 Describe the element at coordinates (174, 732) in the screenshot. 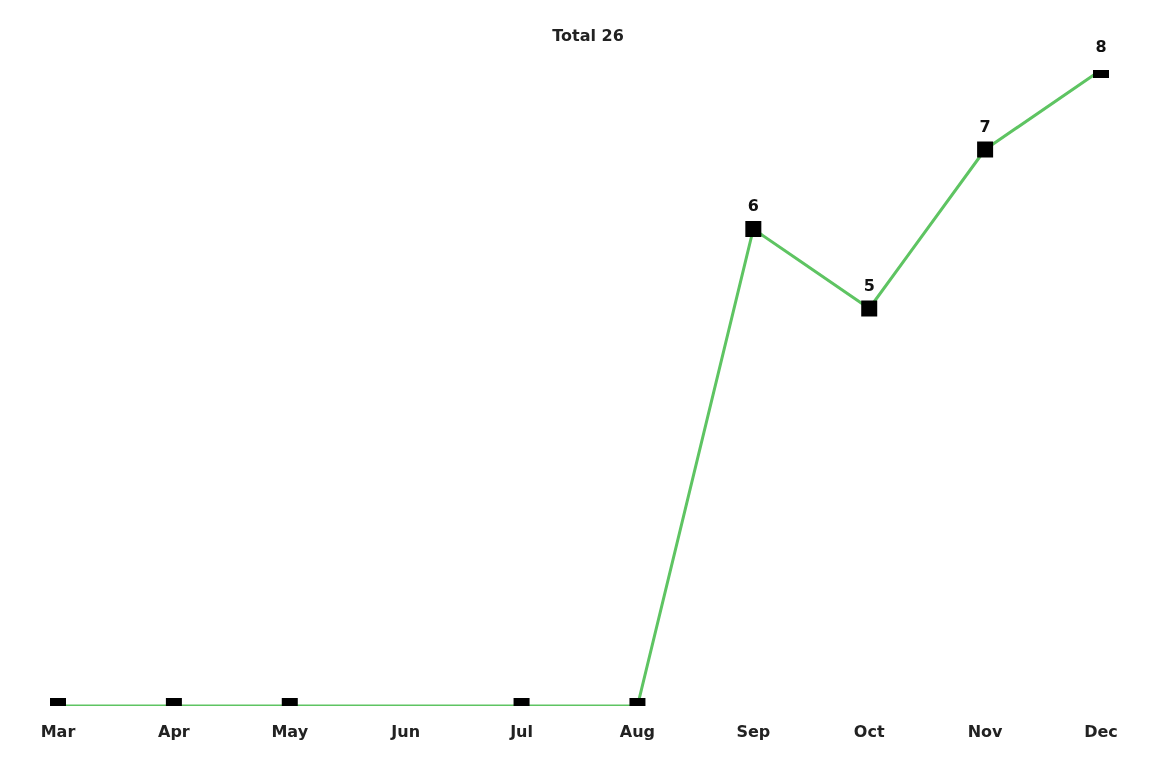

I see `x-tick-label: Apr` at that location.